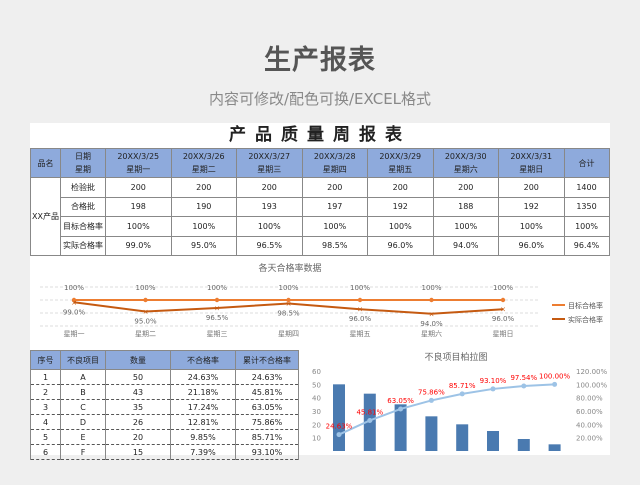  I want to click on header-date-value: 20XX/3/31, so click(531, 156).